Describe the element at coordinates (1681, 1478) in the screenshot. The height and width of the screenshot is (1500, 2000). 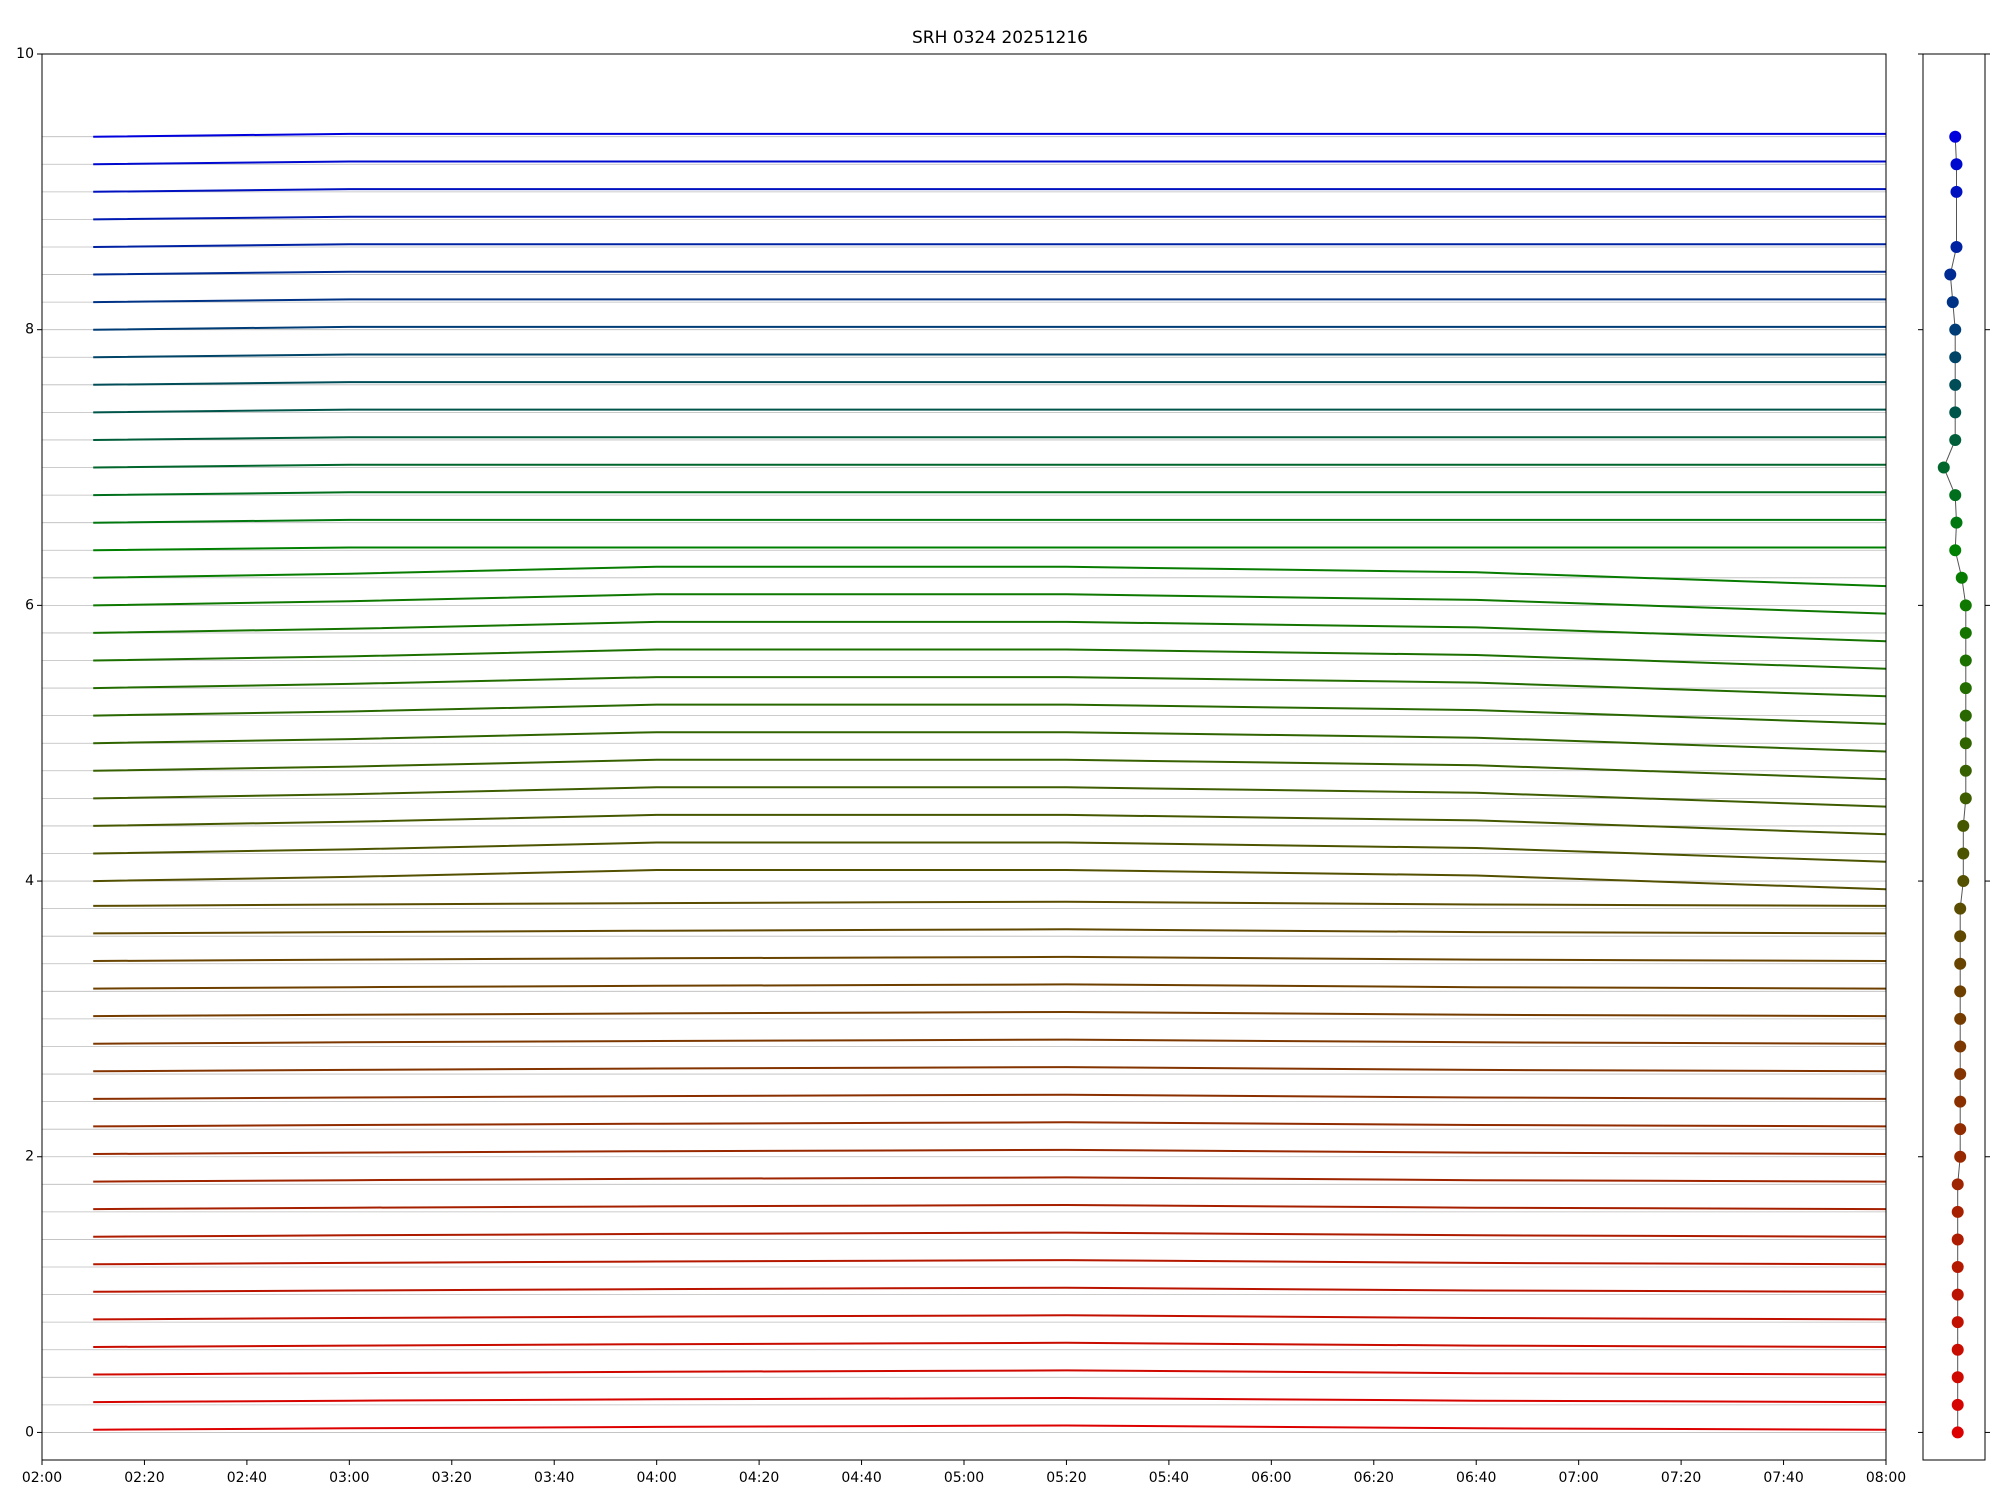
I see `x-tick-label: 07:20` at that location.